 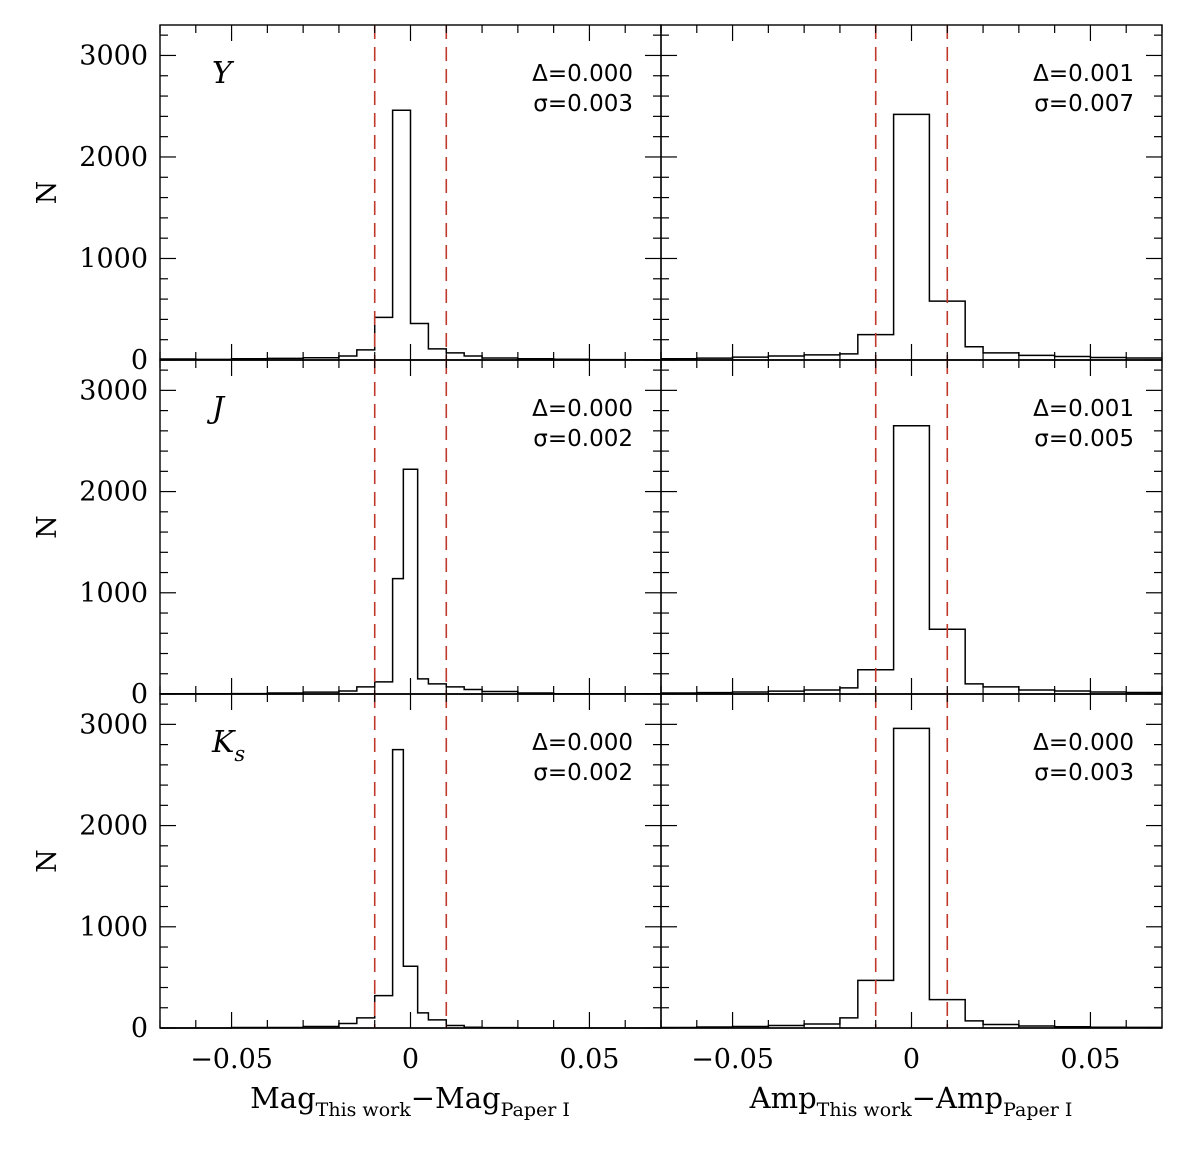 I want to click on panel-0-1: Δ=0.001 σ=0.007, so click(x=911, y=192).